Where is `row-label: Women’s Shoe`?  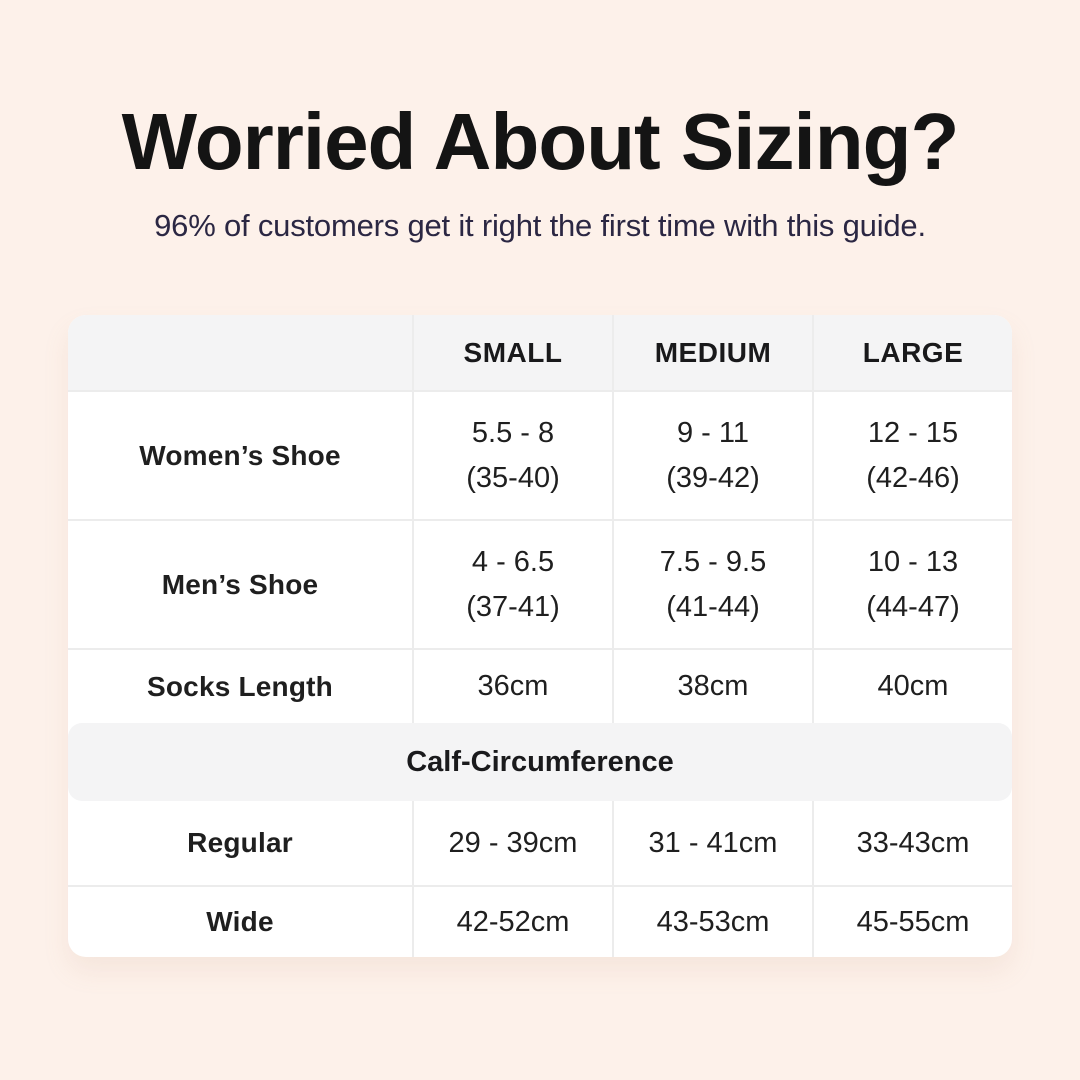 row-label: Women’s Shoe is located at coordinates (240, 455).